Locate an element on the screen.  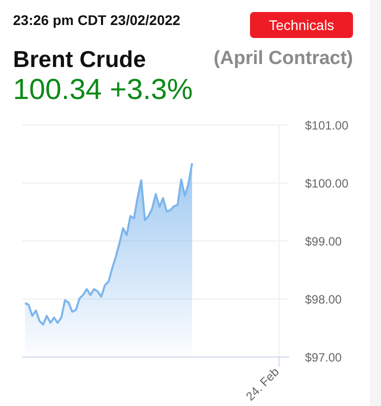
chart-title: Brent Crude is located at coordinates (79, 59).